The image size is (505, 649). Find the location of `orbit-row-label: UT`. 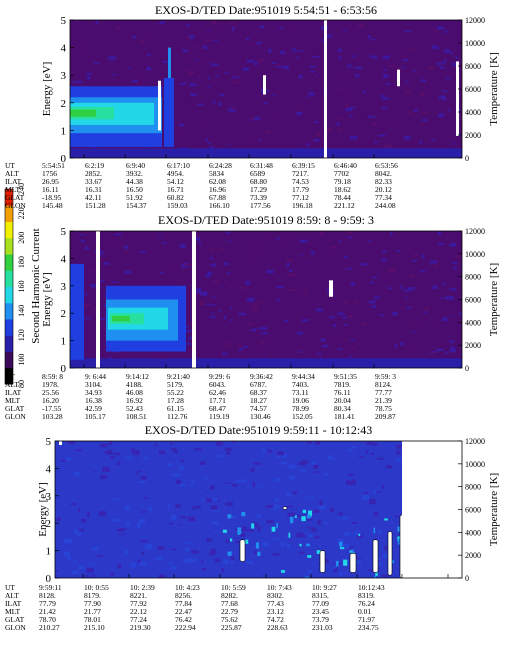

orbit-row-label: UT is located at coordinates (10, 165).